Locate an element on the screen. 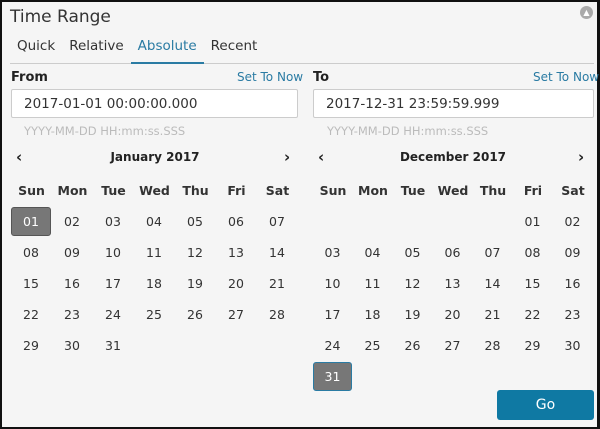  tab-recent: Recent is located at coordinates (234, 46).